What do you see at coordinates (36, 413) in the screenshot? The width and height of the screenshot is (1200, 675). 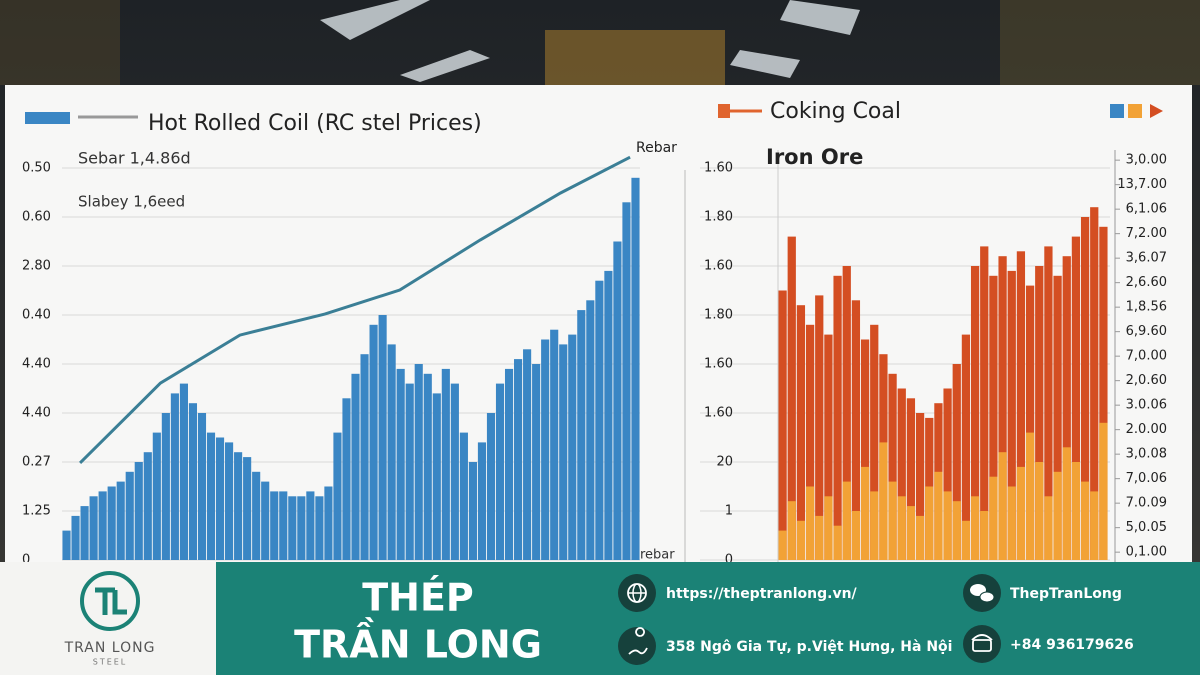 I see `y-tick-label: 4.40` at bounding box center [36, 413].